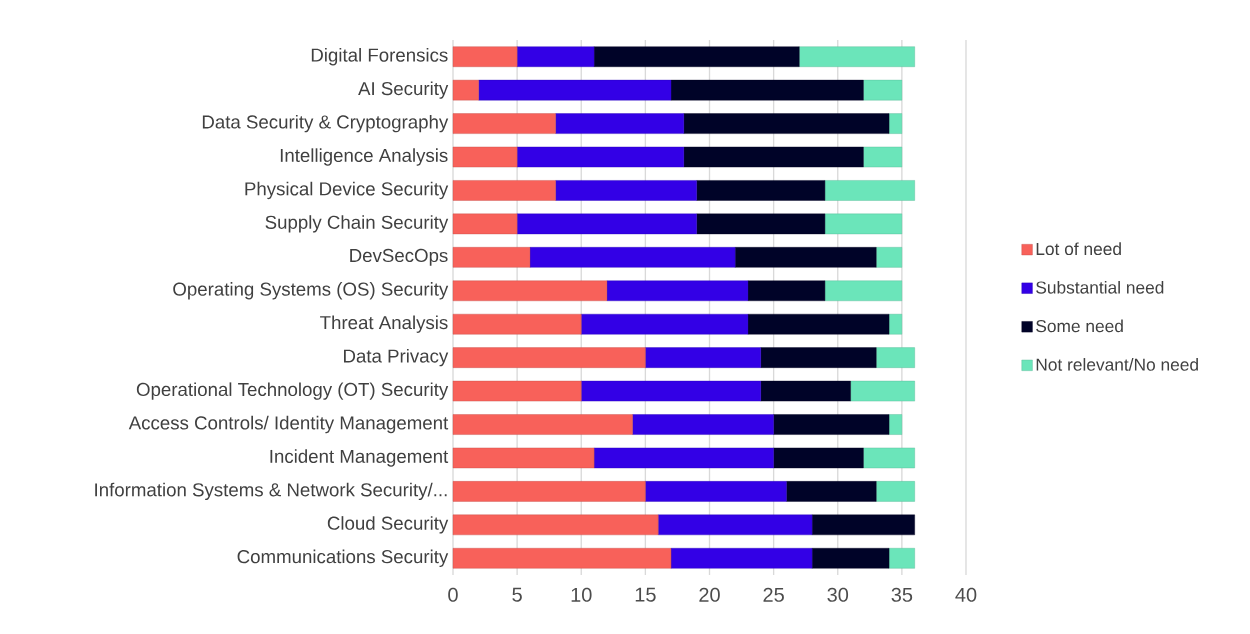 Image resolution: width=1250 pixels, height=634 pixels. What do you see at coordinates (311, 291) in the screenshot?
I see `y-tick-label: Operating Systems (OS) Security` at bounding box center [311, 291].